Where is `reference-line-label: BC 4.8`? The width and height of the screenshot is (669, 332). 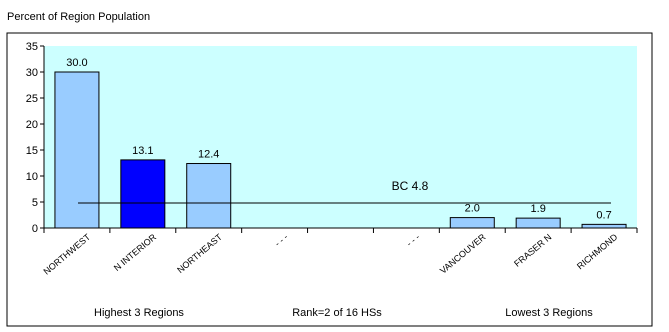
reference-line-label: BC 4.8 is located at coordinates (410, 186).